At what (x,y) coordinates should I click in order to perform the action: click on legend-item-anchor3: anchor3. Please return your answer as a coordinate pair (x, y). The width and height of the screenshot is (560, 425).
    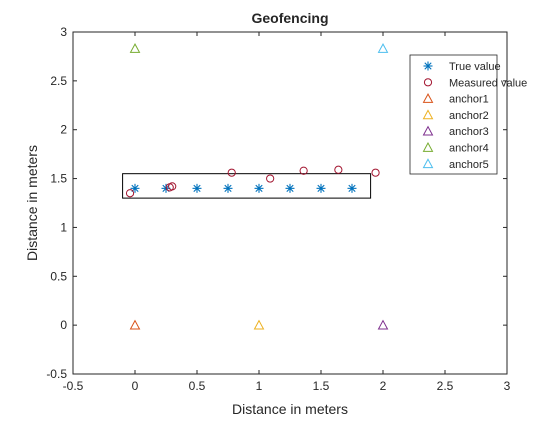
    Looking at the image, I should click on (455, 131).